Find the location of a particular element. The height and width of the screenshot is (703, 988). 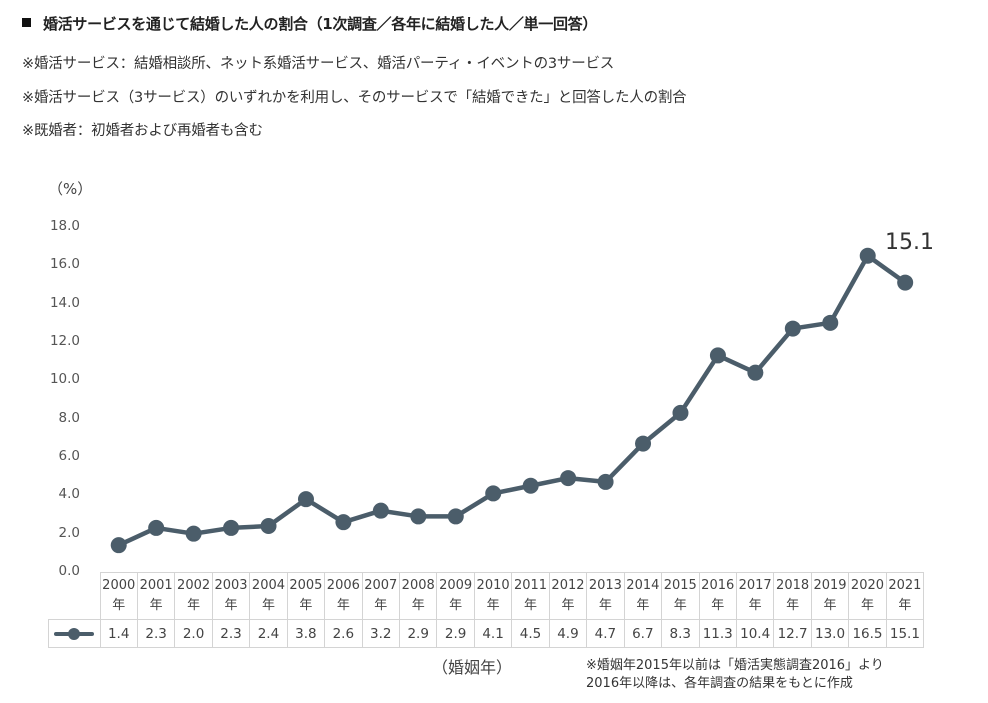

source-note-line1: ※婚姻年2015年以前は「婚活実態調査2016」より is located at coordinates (735, 665).